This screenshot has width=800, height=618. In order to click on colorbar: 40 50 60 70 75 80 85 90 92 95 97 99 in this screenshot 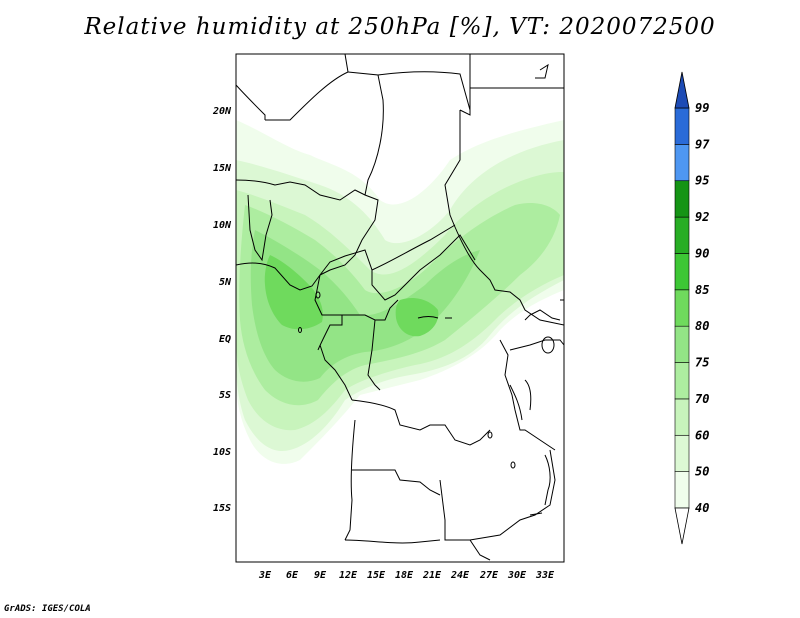, I will do `click(692, 308)`.